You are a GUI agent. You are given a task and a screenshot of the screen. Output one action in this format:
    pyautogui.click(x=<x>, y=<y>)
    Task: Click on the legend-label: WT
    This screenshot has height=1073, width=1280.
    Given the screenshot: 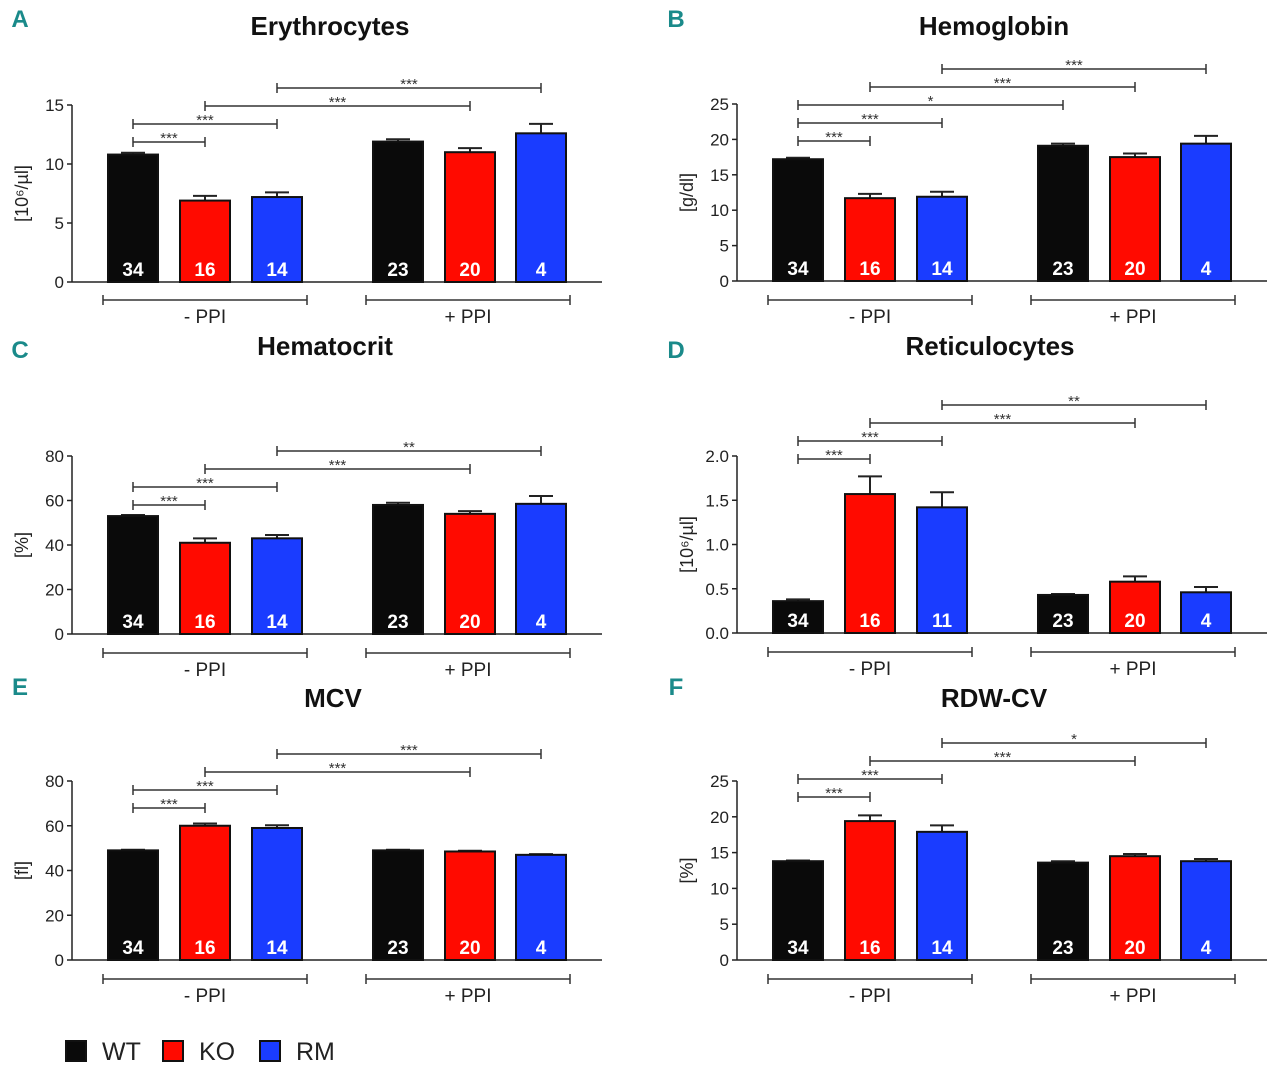 What is the action you would take?
    pyautogui.click(x=121, y=1052)
    